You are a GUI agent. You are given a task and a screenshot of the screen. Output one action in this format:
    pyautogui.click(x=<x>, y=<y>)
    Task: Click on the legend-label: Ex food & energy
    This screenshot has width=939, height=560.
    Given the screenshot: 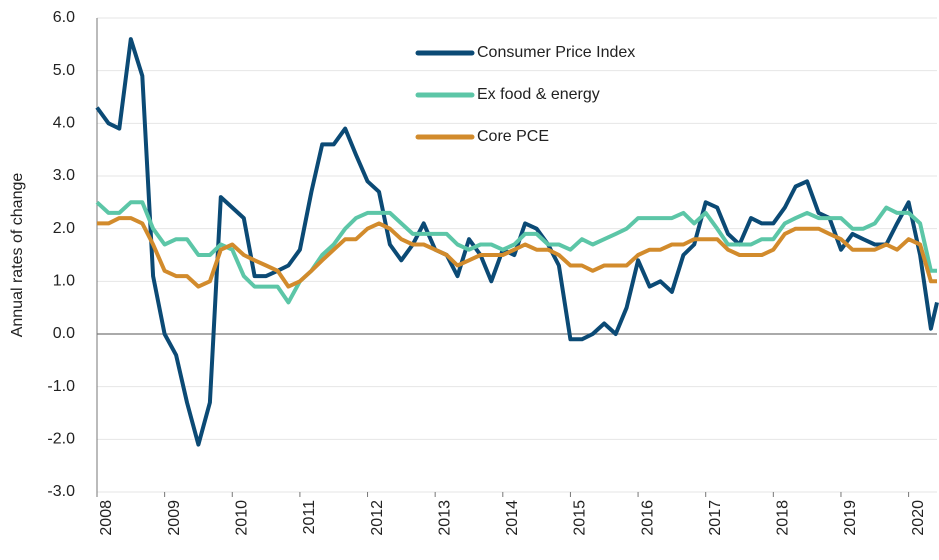 What is the action you would take?
    pyautogui.click(x=538, y=94)
    